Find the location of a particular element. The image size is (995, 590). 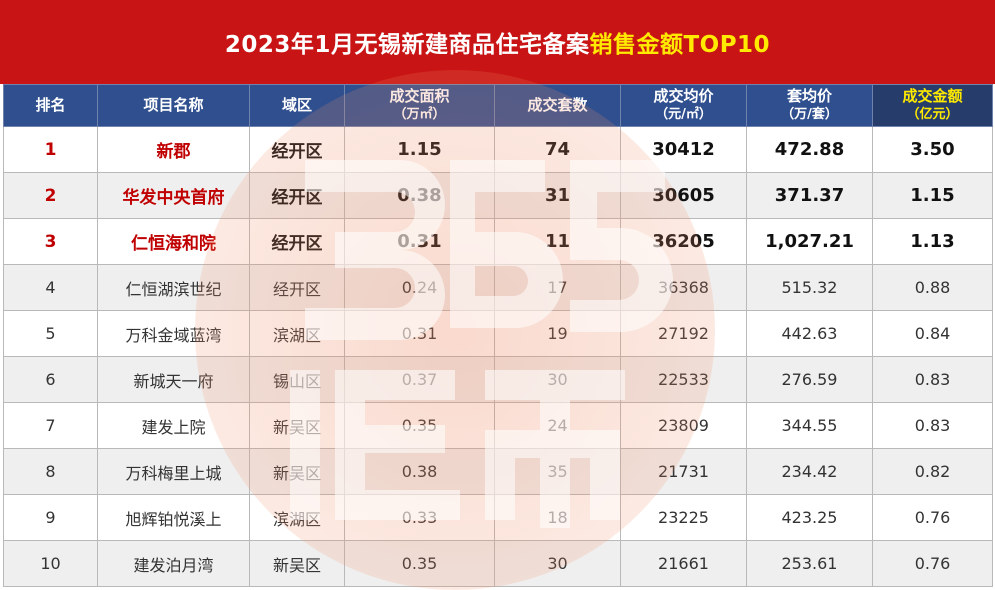

header-price-unit: （元/㎡） is located at coordinates (683, 114).